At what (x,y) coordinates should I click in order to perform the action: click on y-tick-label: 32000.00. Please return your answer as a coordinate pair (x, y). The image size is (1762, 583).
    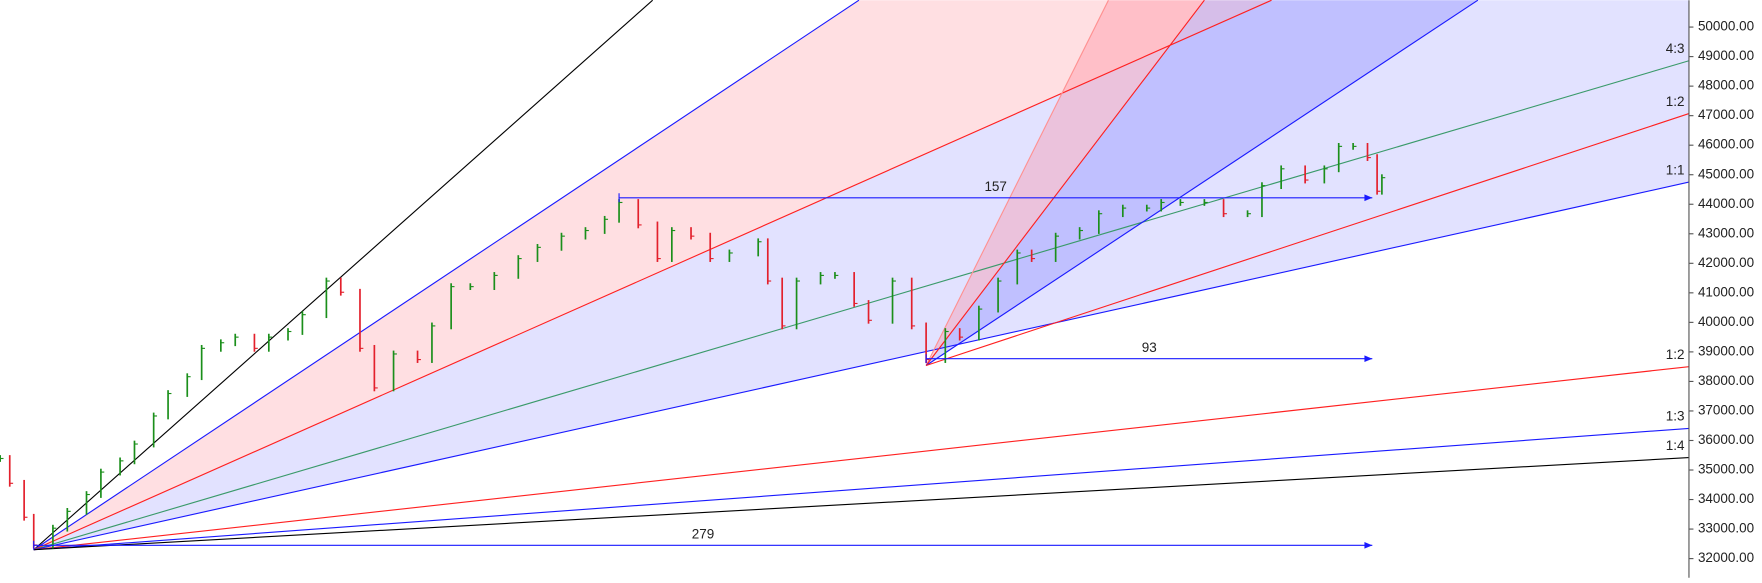
    Looking at the image, I should click on (1726, 557).